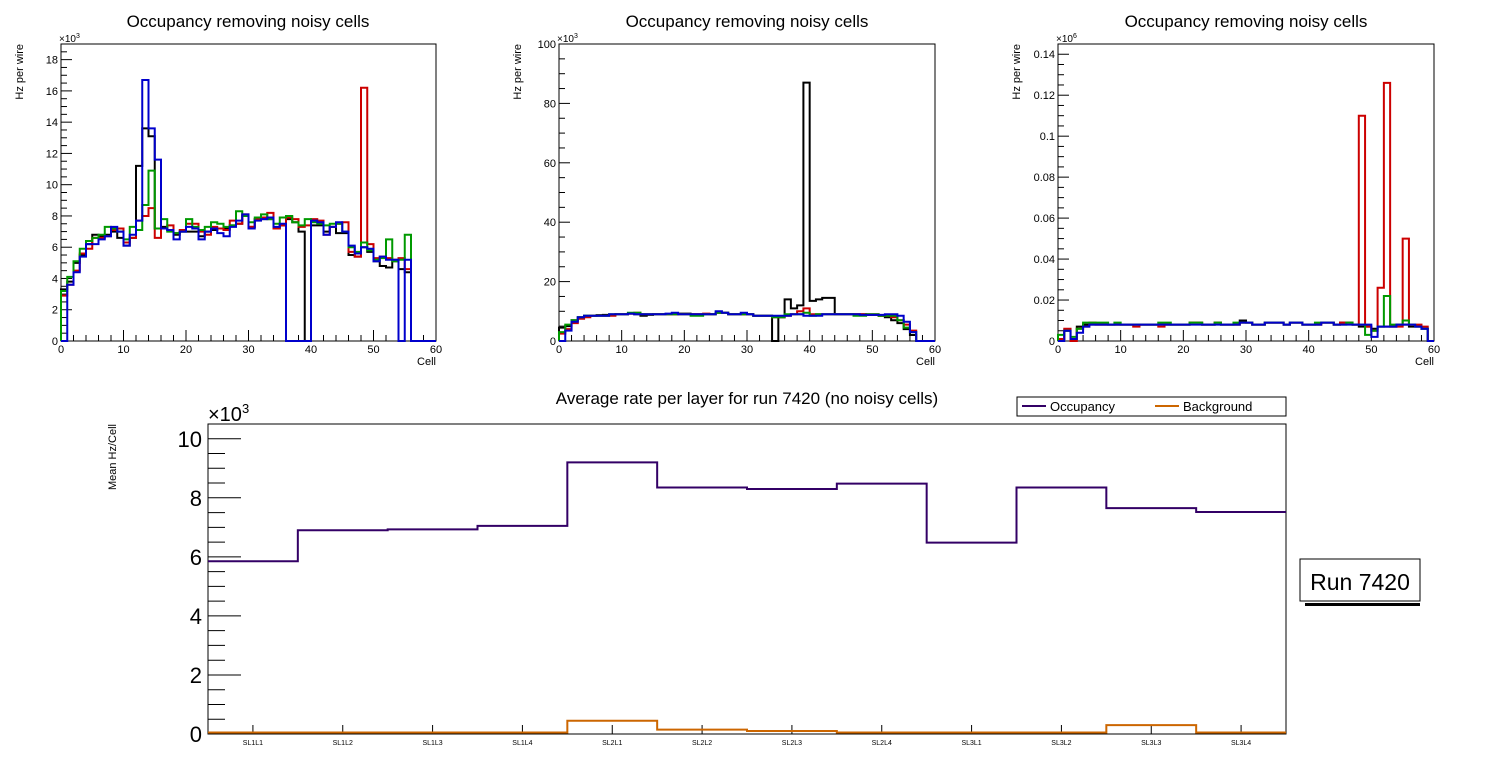 The height and width of the screenshot is (772, 1496). Describe the element at coordinates (1083, 406) in the screenshot. I see `legend-label-occupancy: Occupancy` at that location.